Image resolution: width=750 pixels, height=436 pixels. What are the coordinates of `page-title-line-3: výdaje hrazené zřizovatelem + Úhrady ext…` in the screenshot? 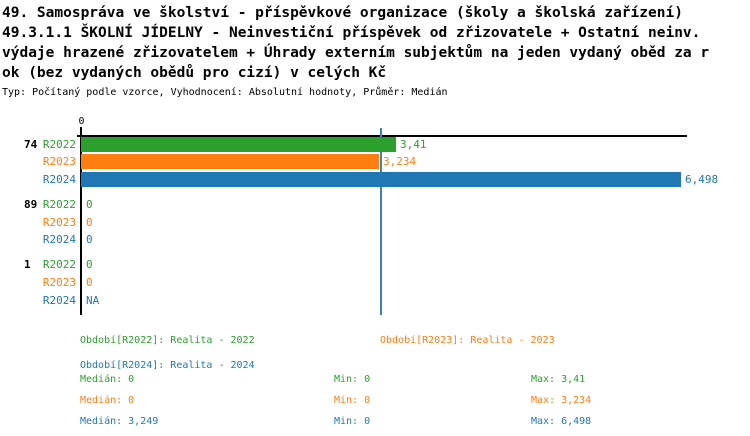 It's located at (356, 53).